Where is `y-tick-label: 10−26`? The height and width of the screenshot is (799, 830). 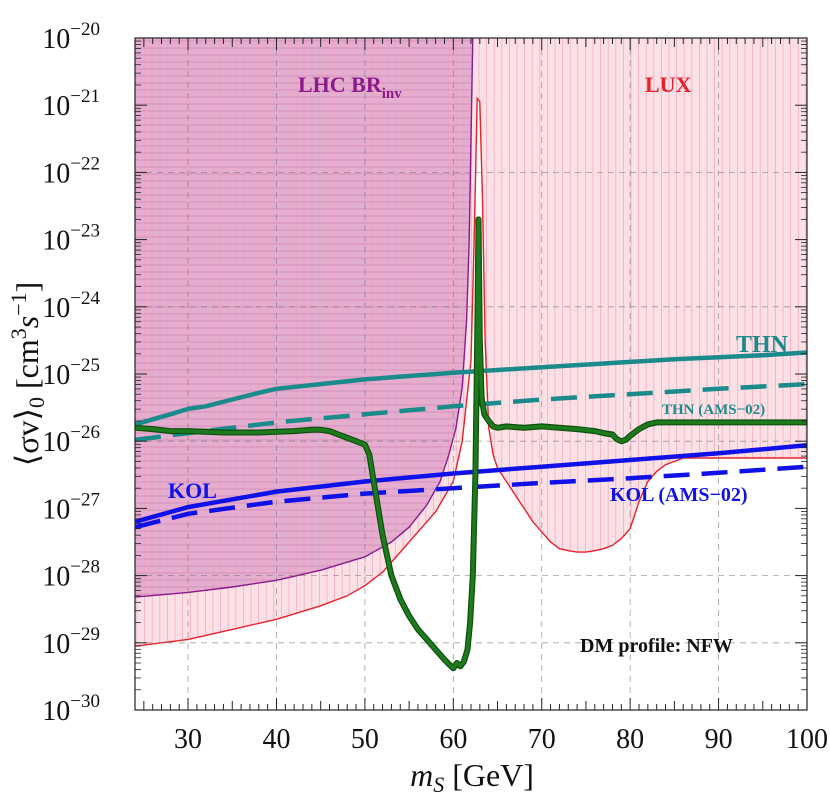
y-tick-label: 10−26 is located at coordinates (71, 440).